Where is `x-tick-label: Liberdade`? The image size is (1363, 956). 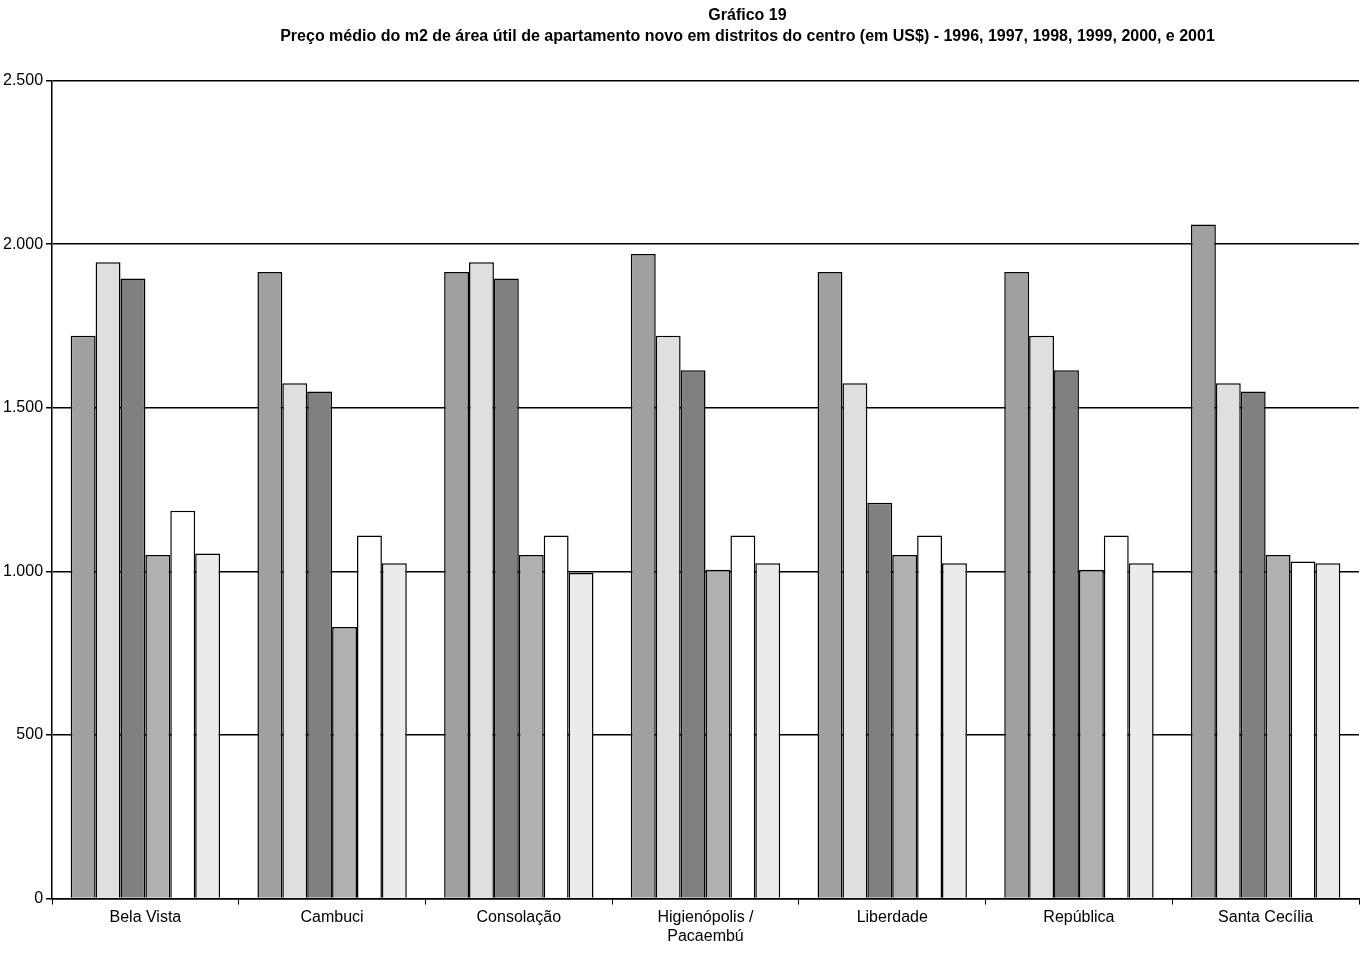
x-tick-label: Liberdade is located at coordinates (892, 916).